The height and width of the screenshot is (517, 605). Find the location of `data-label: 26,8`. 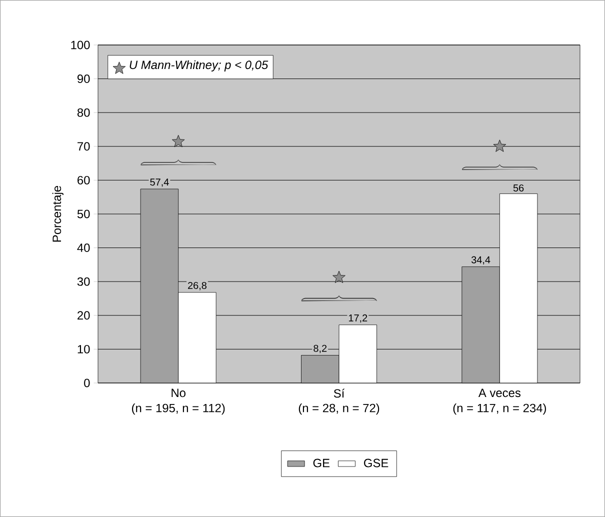

data-label: 26,8 is located at coordinates (197, 286).